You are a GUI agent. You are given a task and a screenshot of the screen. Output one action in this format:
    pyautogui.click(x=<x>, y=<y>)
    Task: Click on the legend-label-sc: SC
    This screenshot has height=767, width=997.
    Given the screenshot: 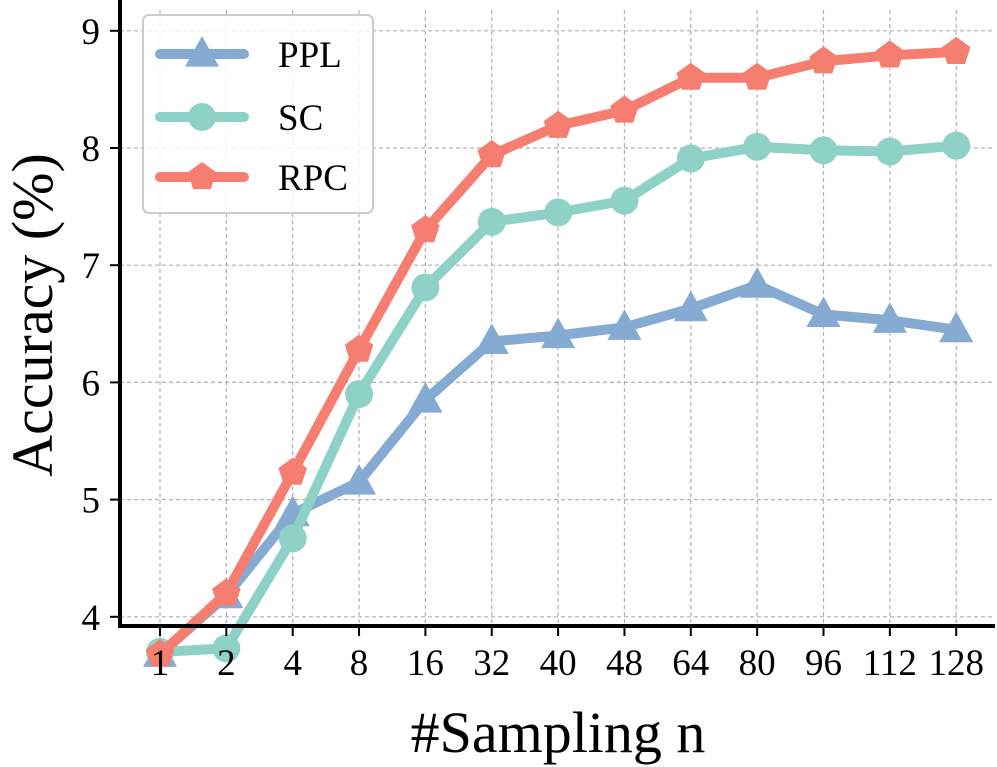 What is the action you would take?
    pyautogui.click(x=300, y=118)
    